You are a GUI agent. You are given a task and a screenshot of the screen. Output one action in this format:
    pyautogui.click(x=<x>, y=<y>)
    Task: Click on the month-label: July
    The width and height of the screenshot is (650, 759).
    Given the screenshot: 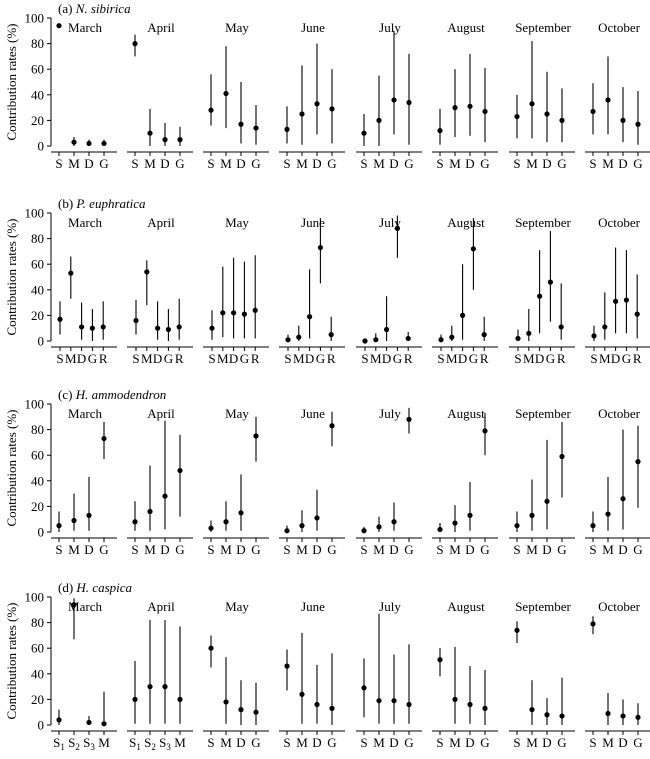 What is the action you would take?
    pyautogui.click(x=390, y=27)
    